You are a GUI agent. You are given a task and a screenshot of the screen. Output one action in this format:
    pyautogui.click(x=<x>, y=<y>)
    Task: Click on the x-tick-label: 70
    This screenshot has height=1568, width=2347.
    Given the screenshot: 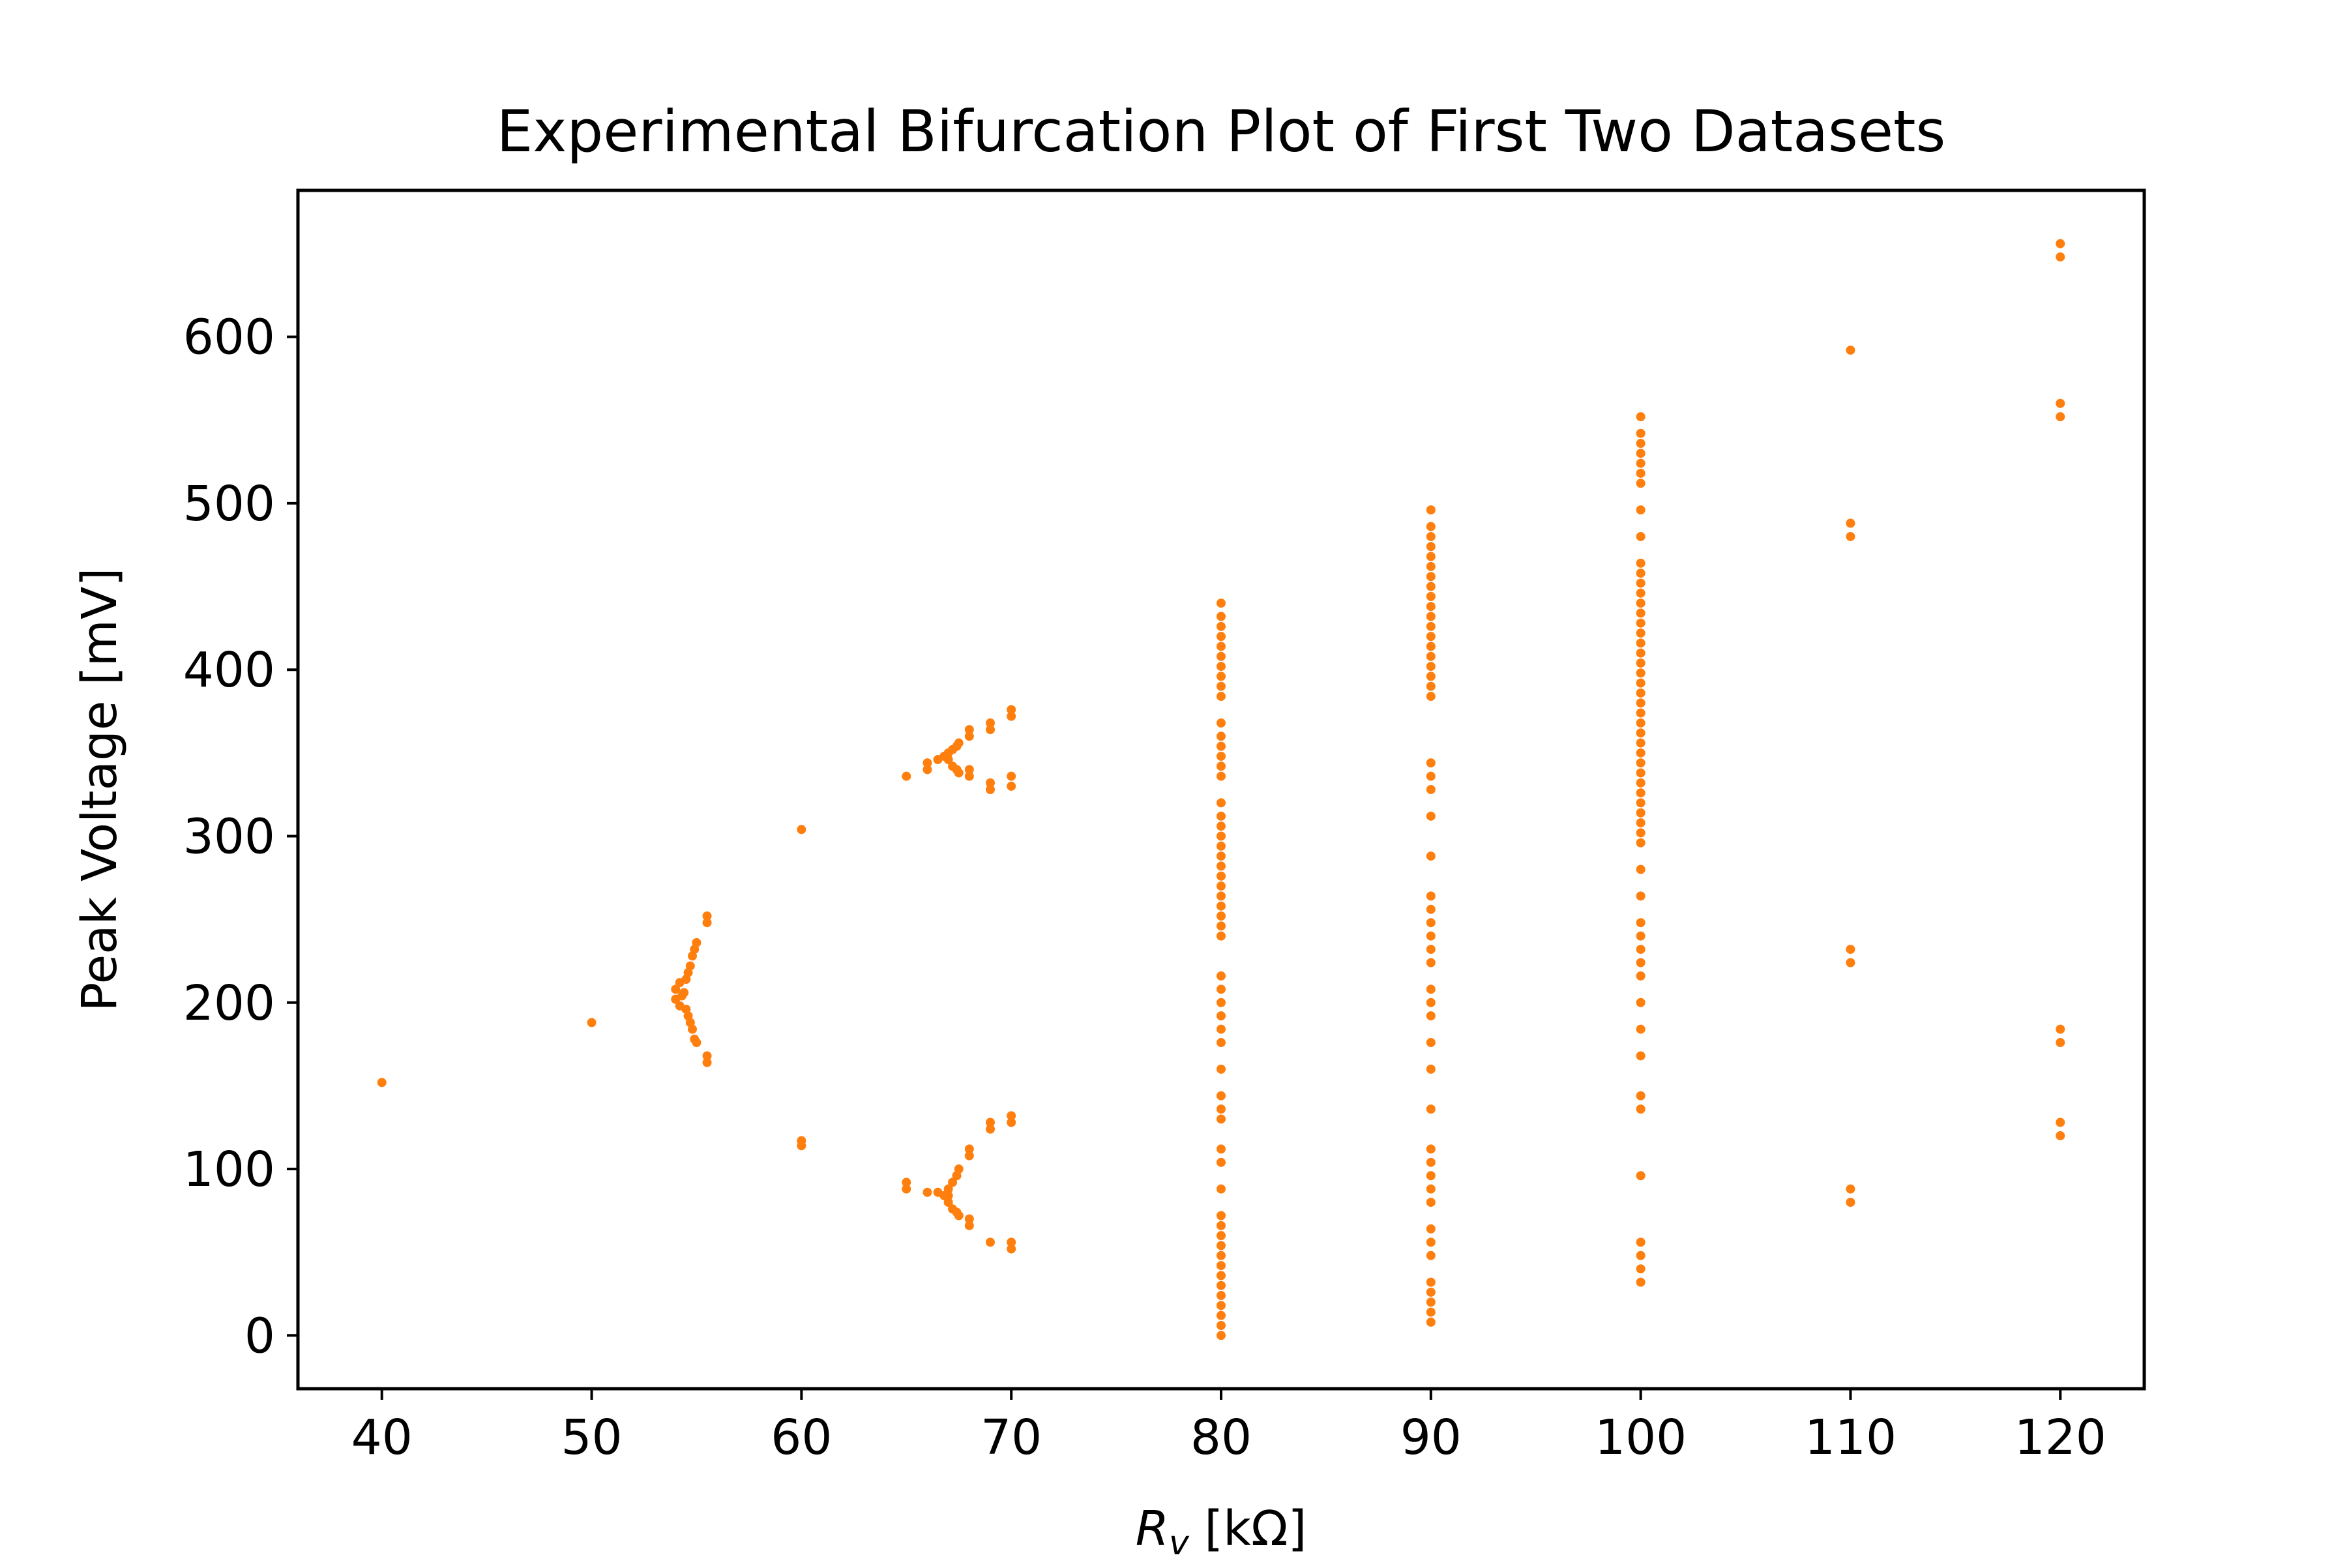 What is the action you would take?
    pyautogui.click(x=1011, y=1438)
    